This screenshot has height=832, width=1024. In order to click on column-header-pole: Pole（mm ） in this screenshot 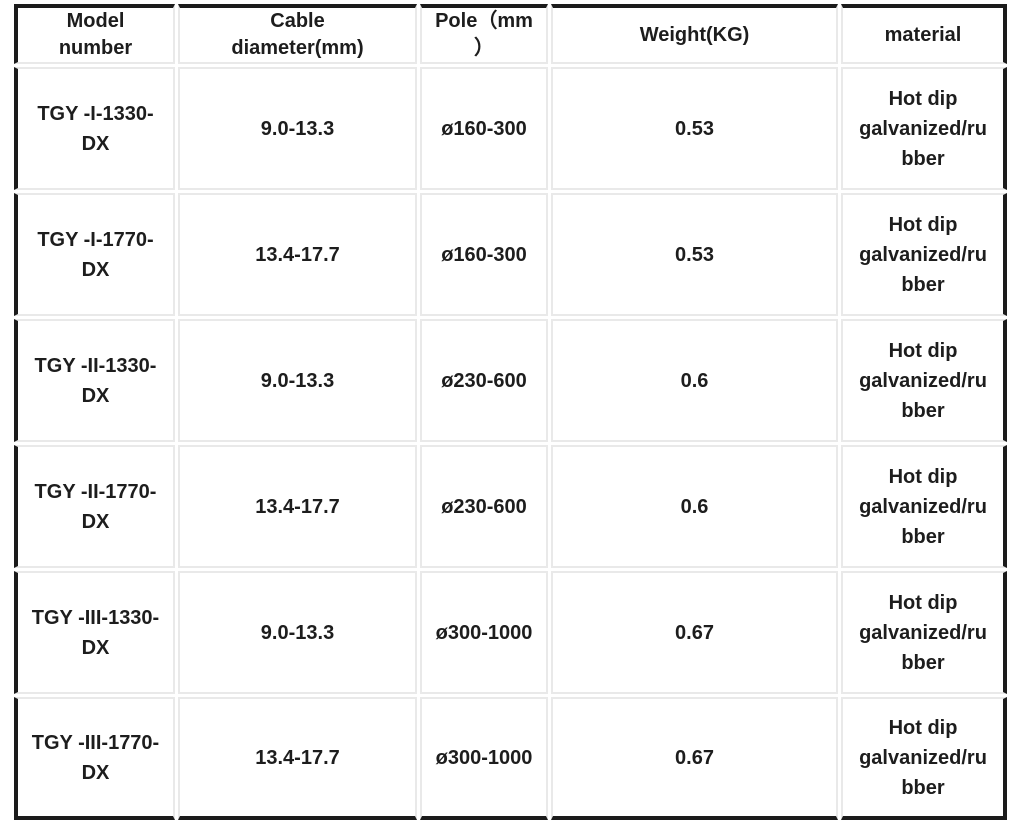, I will do `click(484, 34)`.